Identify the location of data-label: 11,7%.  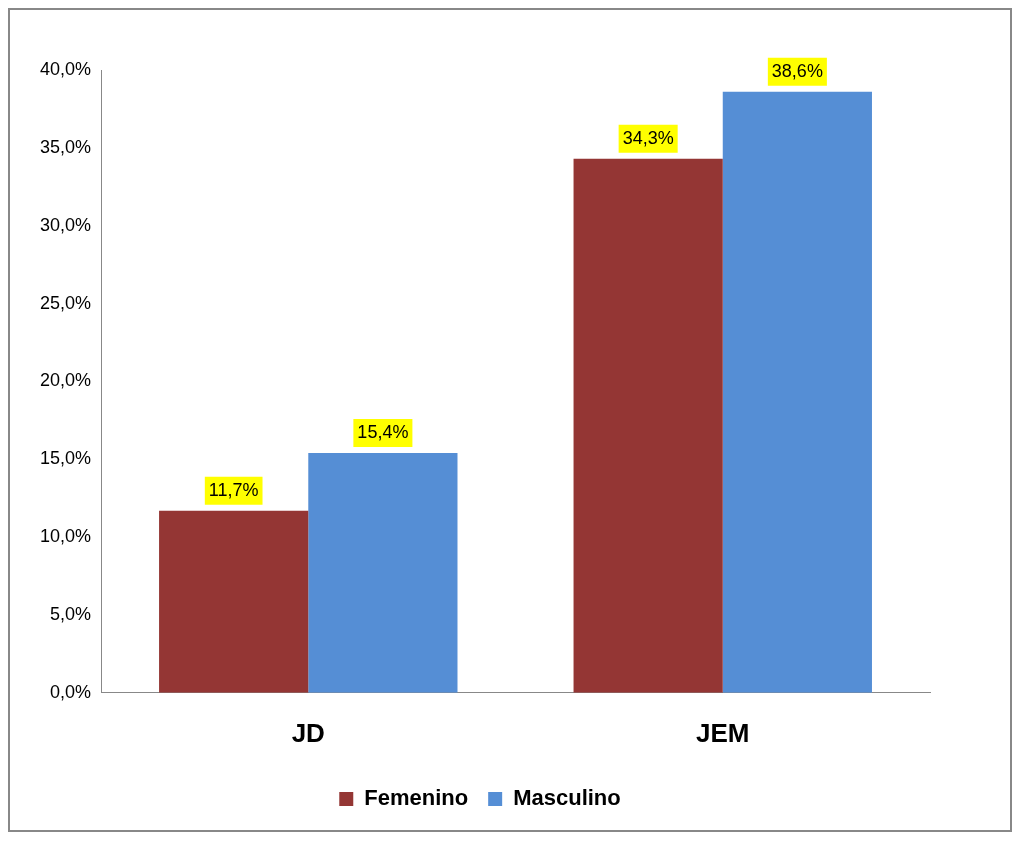
(233, 489).